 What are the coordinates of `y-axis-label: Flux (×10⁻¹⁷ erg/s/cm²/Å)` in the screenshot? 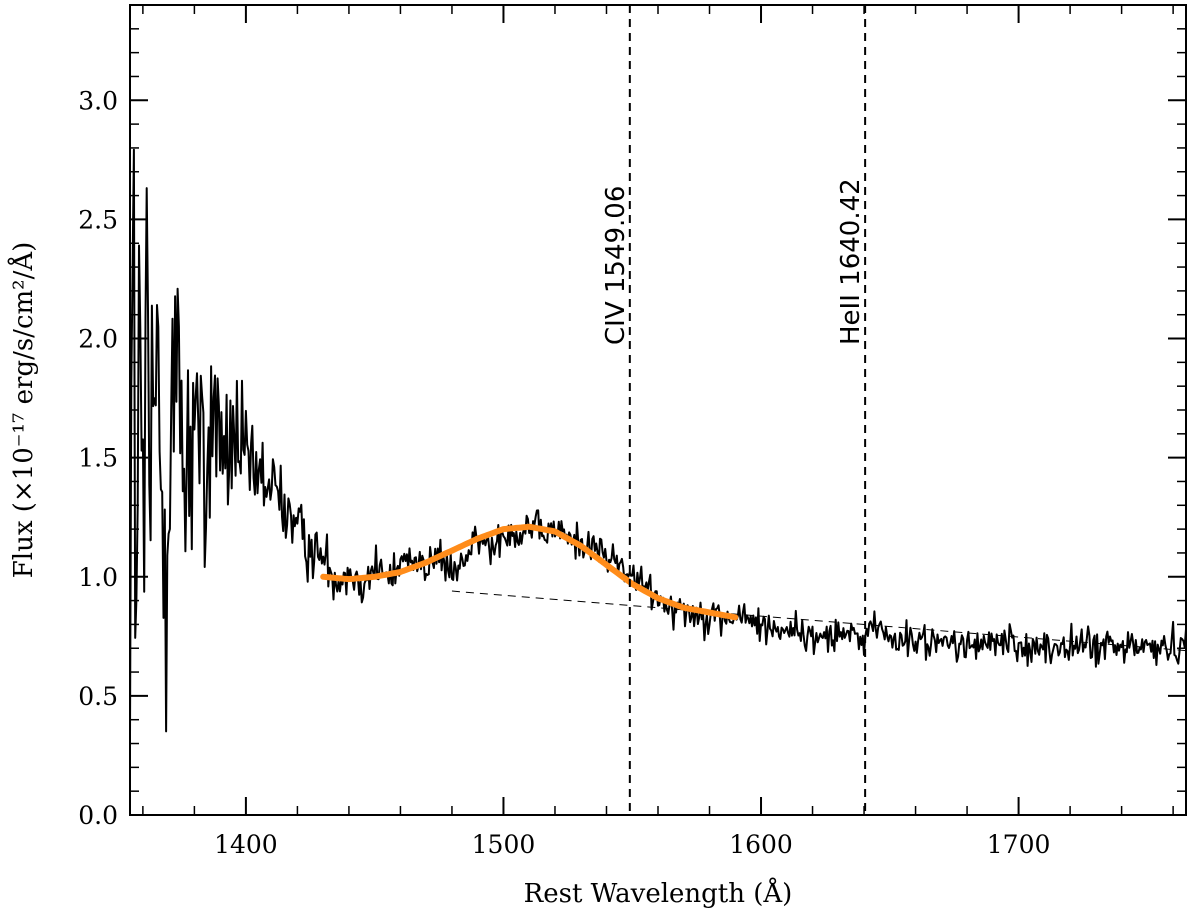 It's located at (23, 410).